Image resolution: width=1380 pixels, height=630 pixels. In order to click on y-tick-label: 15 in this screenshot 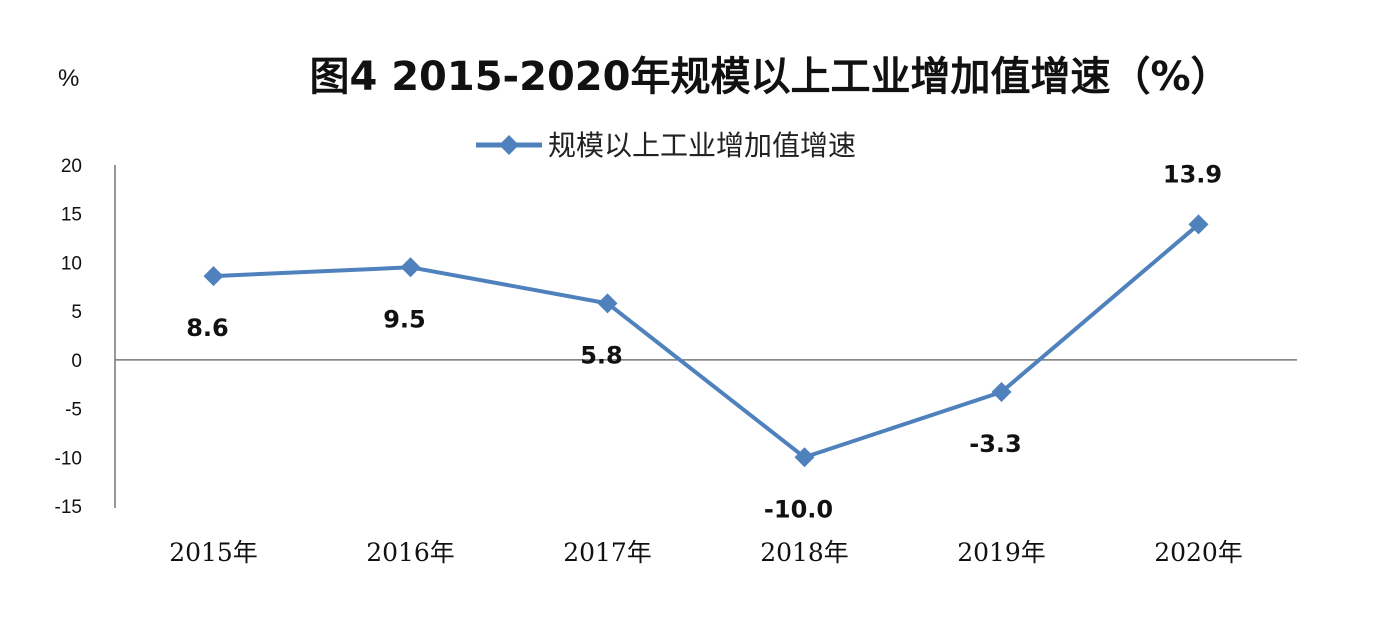, I will do `click(71, 215)`.